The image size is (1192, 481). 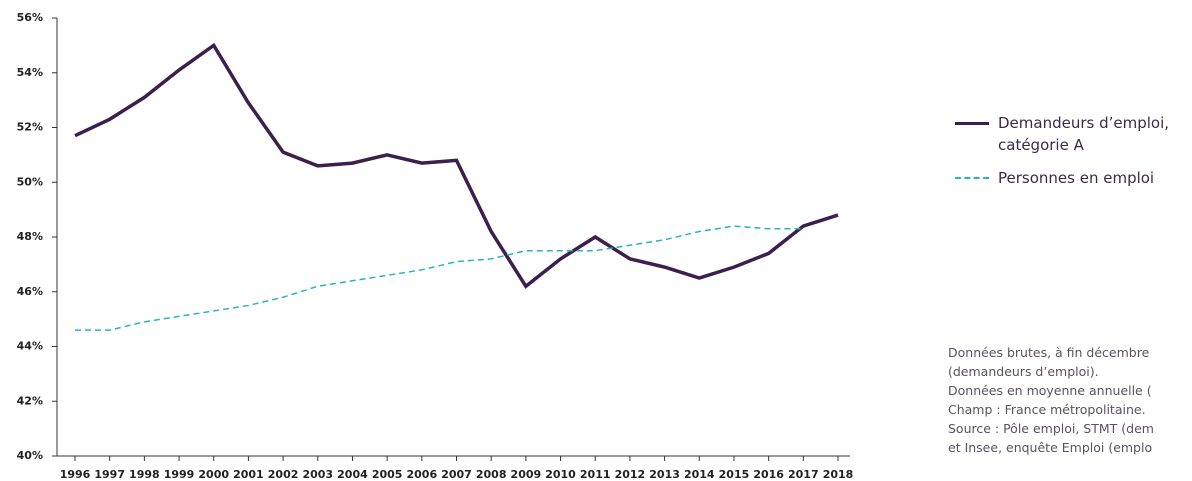 What do you see at coordinates (30, 181) in the screenshot?
I see `y-tick-label: 50%` at bounding box center [30, 181].